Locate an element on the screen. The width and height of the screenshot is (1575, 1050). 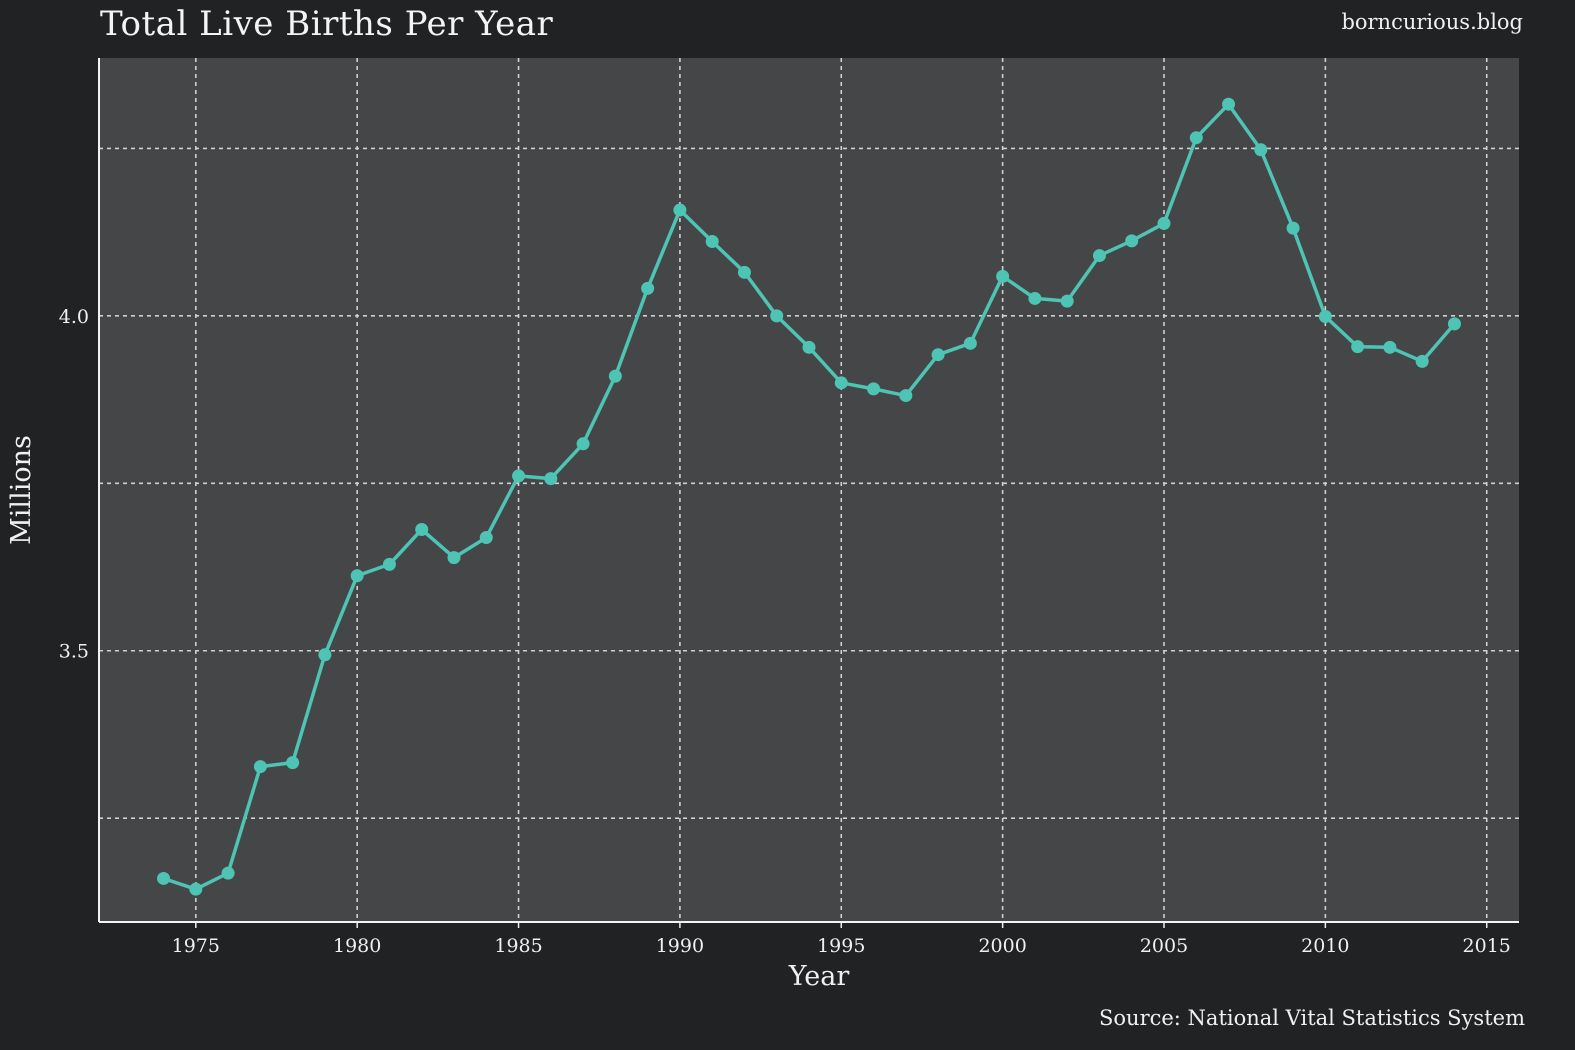
x-axis-label: Year is located at coordinates (819, 976).